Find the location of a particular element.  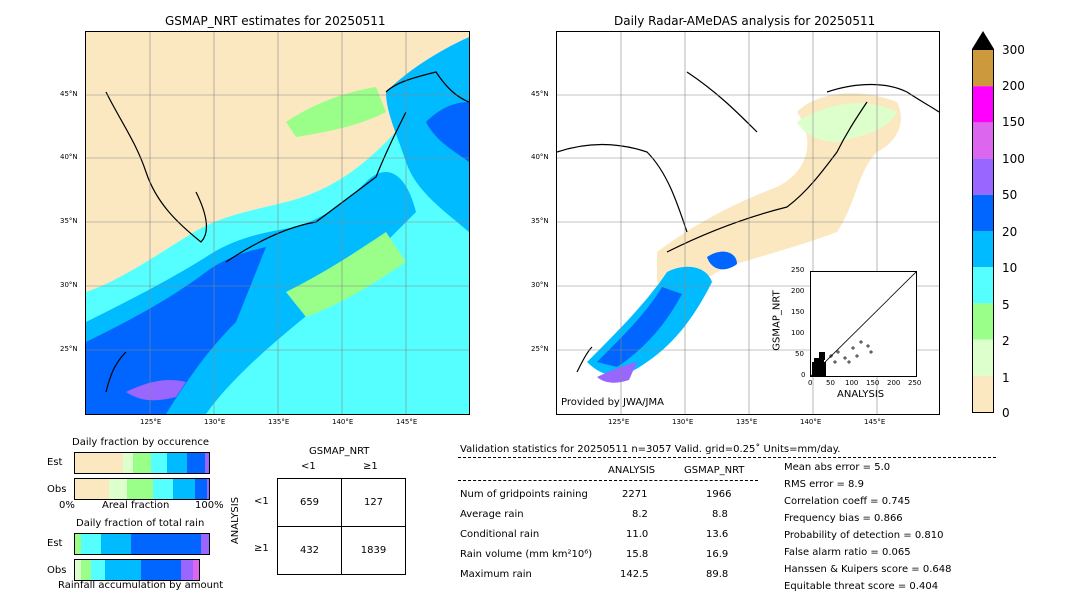

total-obs-bar is located at coordinates (137, 570).